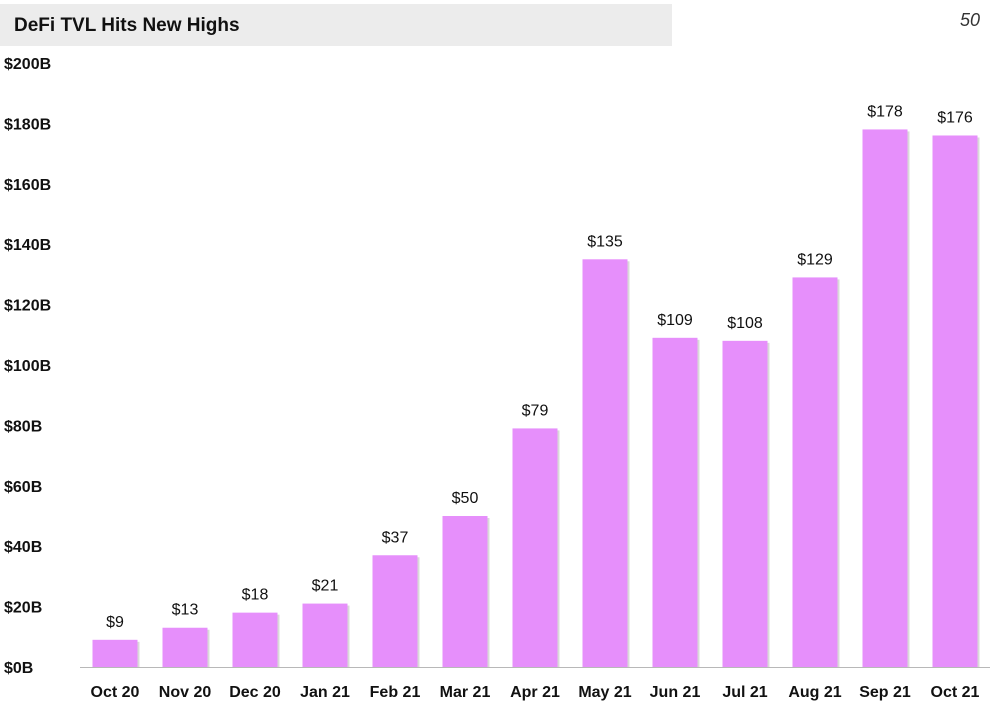 Image resolution: width=1000 pixels, height=709 pixels. What do you see at coordinates (127, 25) in the screenshot?
I see `chart-title: DeFi TVL Hits New Highs` at bounding box center [127, 25].